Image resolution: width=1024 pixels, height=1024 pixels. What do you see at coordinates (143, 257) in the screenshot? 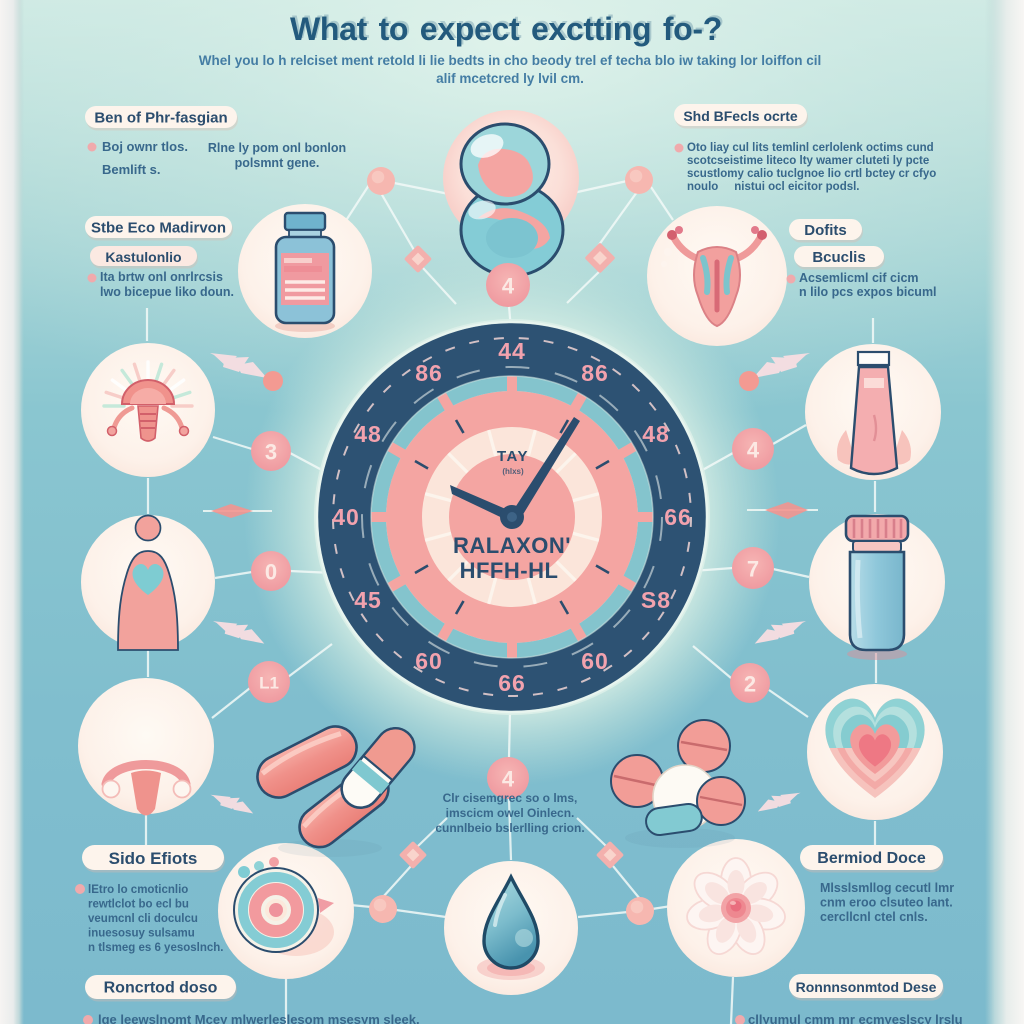
I see `svg-text: Kastulonlio` at bounding box center [143, 257].